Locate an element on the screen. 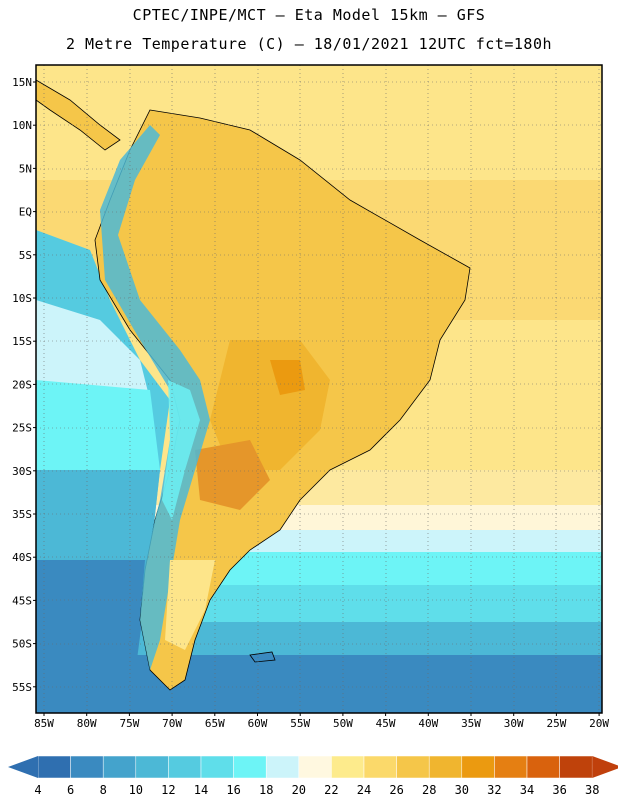 The width and height of the screenshot is (618, 800). colorbar-labels: 4 6 8 10 12 14 16 18 20 22 24 26 28 30 32 34 36 38 is located at coordinates (316, 790).